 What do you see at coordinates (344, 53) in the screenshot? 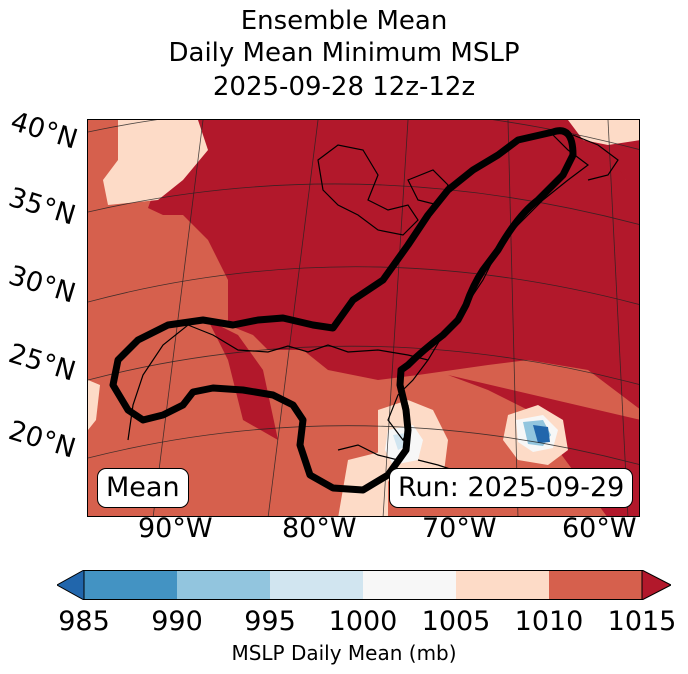
I see `title-line-2: Daily Mean Minimum MSLP` at bounding box center [344, 53].